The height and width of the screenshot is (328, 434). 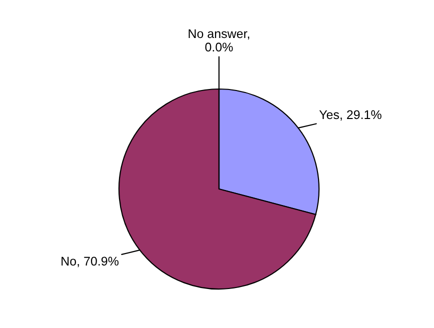 What do you see at coordinates (219, 47) in the screenshot?
I see `text: 0.0%` at bounding box center [219, 47].